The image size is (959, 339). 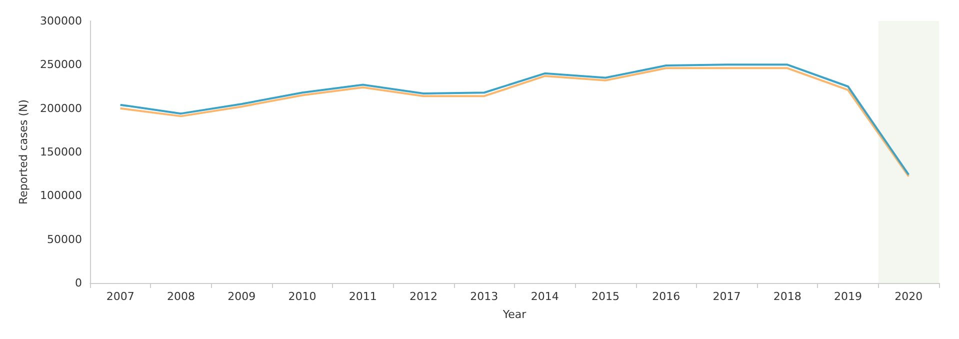 I want to click on x-tick-label: 2014, so click(x=544, y=296).